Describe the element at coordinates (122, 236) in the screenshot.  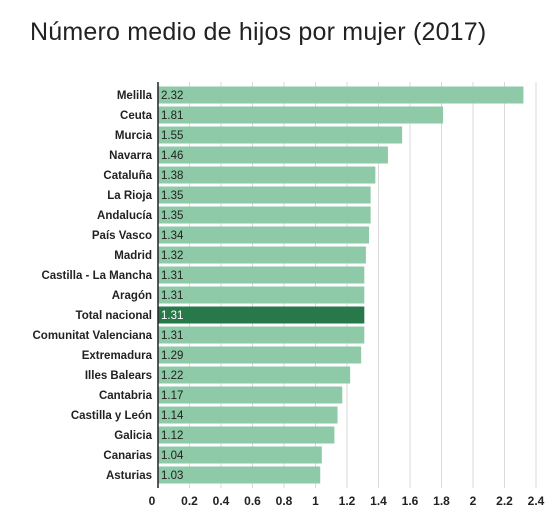
I see `category-label-pais-vasco: País Vasco` at that location.